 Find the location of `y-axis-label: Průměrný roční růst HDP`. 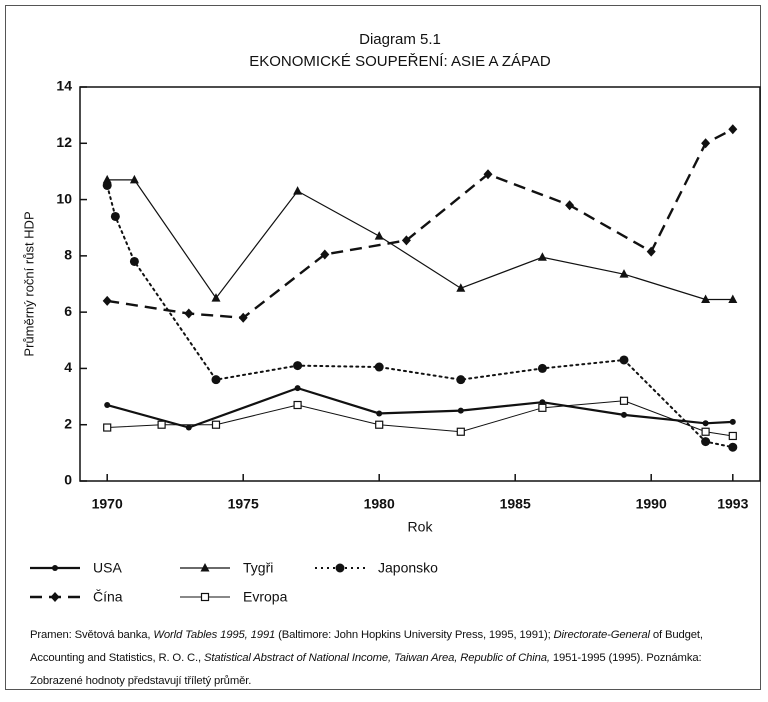

y-axis-label: Průměrný roční růst HDP is located at coordinates (28, 283).